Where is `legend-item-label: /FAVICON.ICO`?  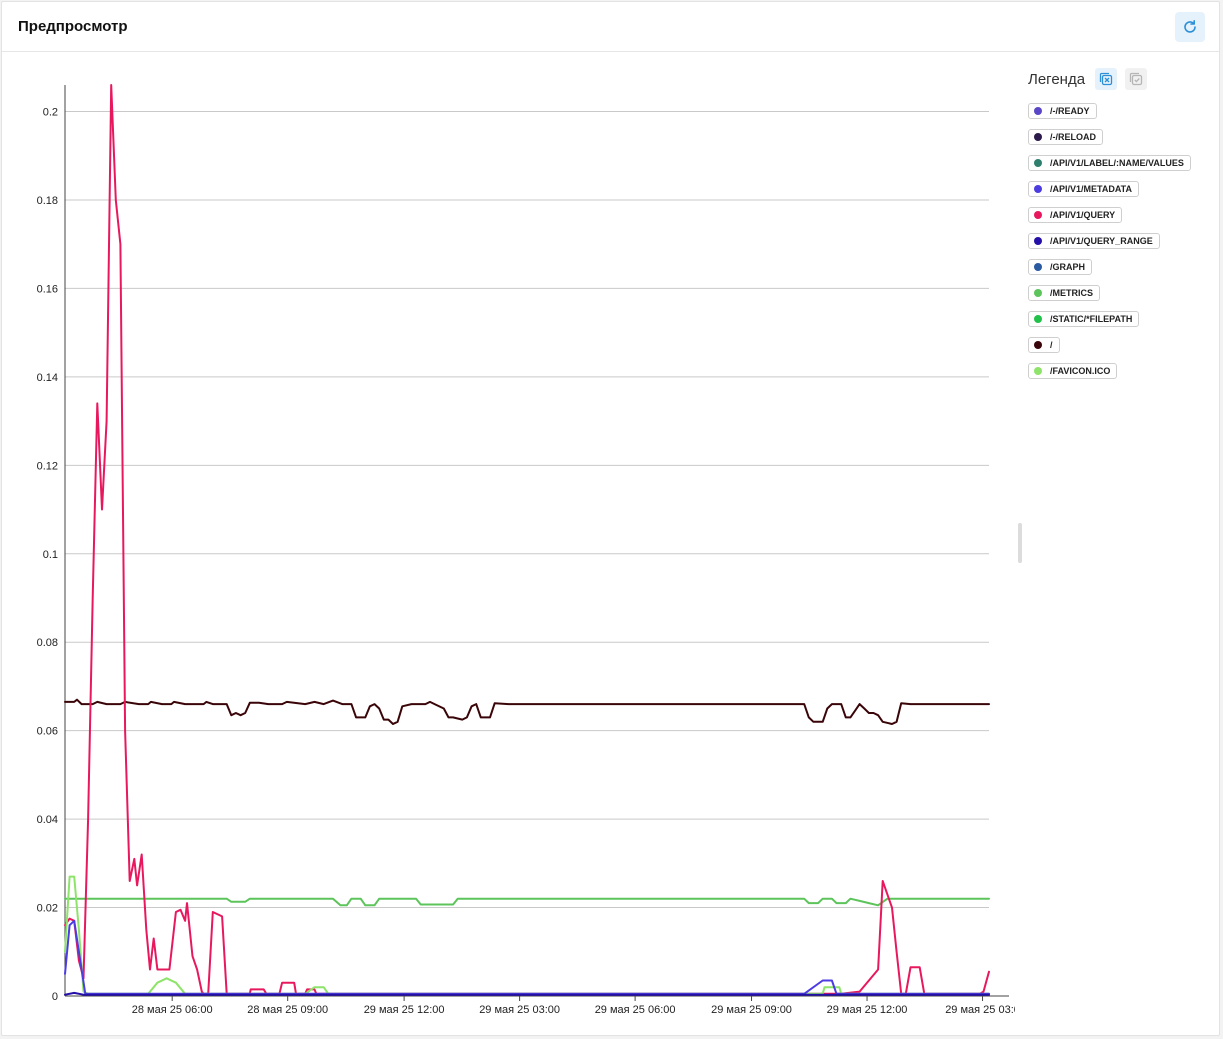
legend-item-label: /FAVICON.ICO is located at coordinates (1080, 371).